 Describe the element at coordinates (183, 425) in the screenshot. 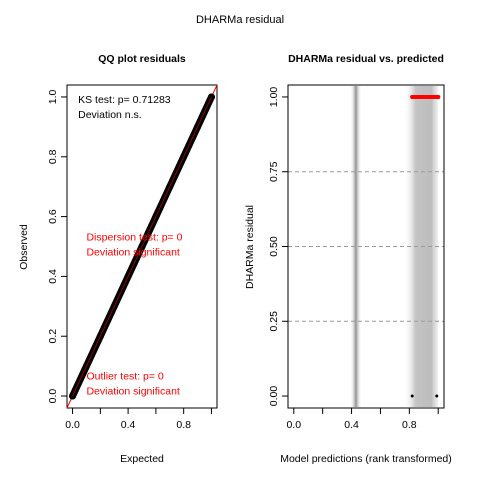

I see `qq-x-tick-label: 0.8` at that location.